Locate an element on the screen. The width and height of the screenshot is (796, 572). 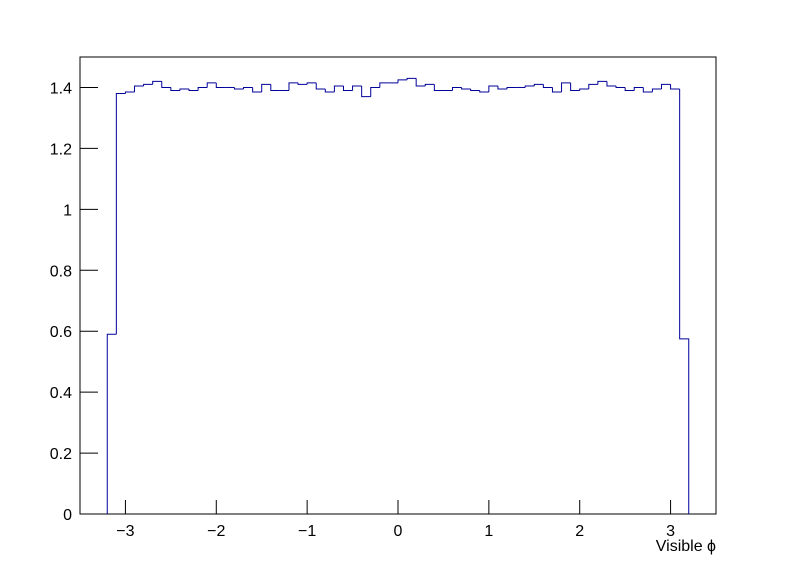
y-tick-label: 0.2 is located at coordinates (61, 454).